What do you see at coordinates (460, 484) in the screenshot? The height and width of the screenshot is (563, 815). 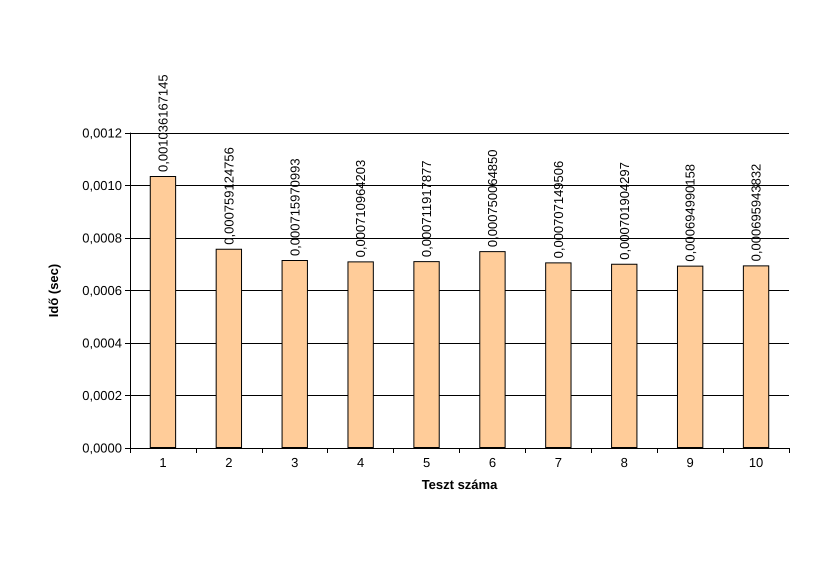 I see `x-axis-title: Teszt száma` at bounding box center [460, 484].